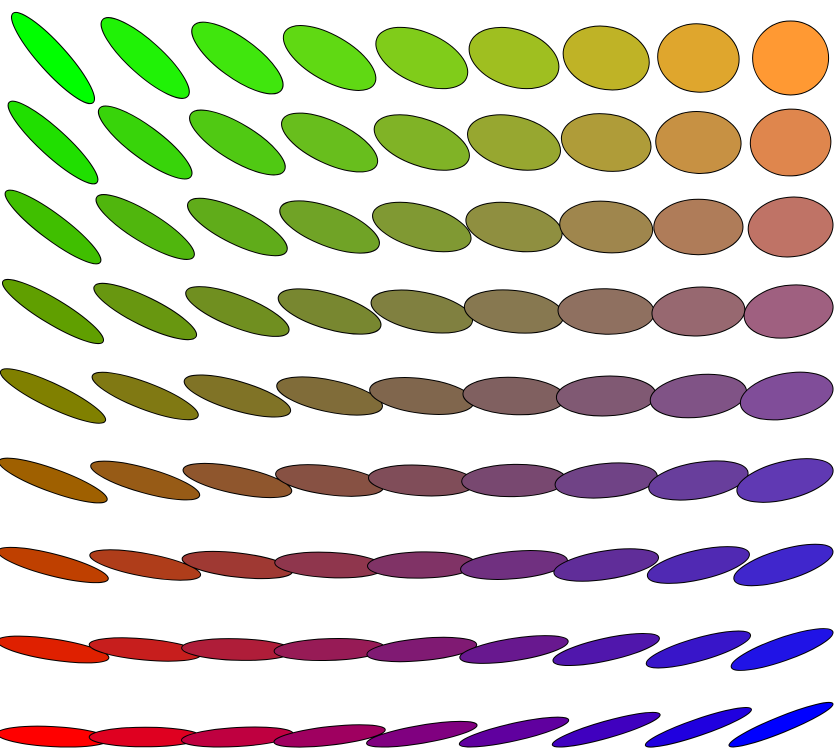  I want to click on ellipse-r8-c1, so click(55, 649).